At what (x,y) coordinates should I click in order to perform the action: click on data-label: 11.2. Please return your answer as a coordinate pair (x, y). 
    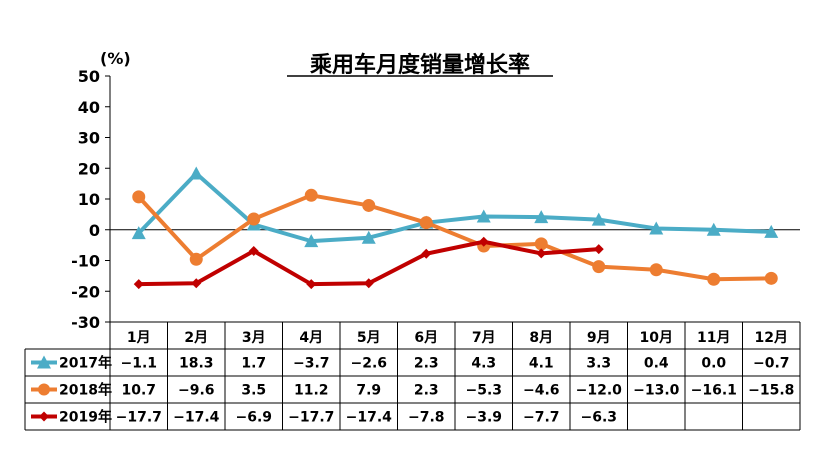
    Looking at the image, I should click on (311, 391).